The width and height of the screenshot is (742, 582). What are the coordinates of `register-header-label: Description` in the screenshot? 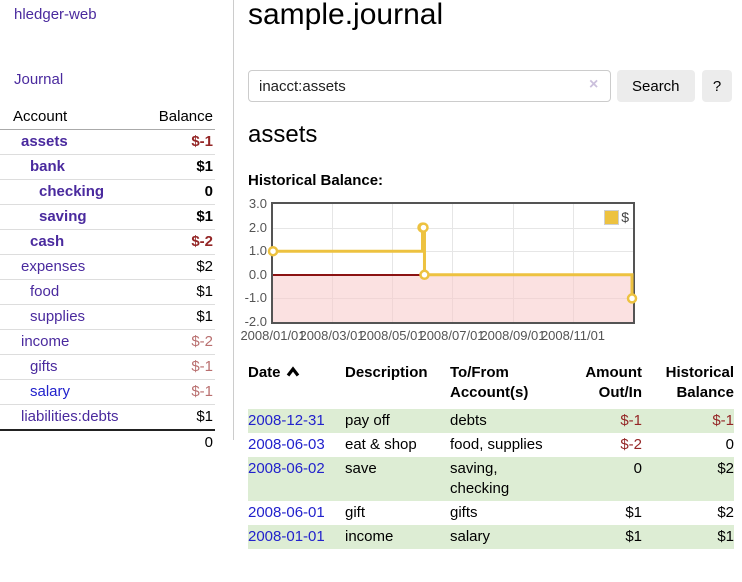 It's located at (386, 372).